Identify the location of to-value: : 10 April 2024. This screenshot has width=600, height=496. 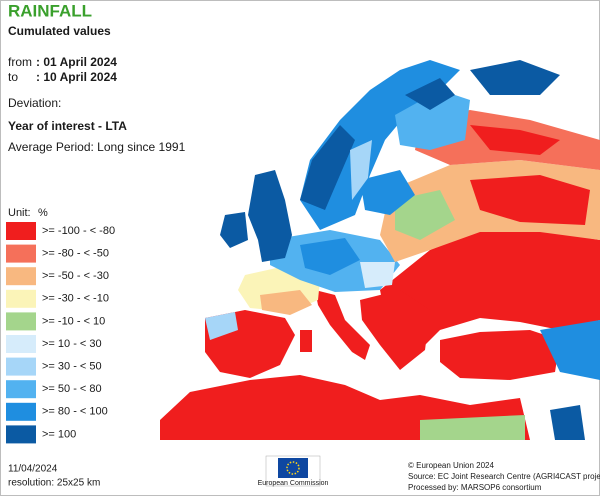
(76, 77).